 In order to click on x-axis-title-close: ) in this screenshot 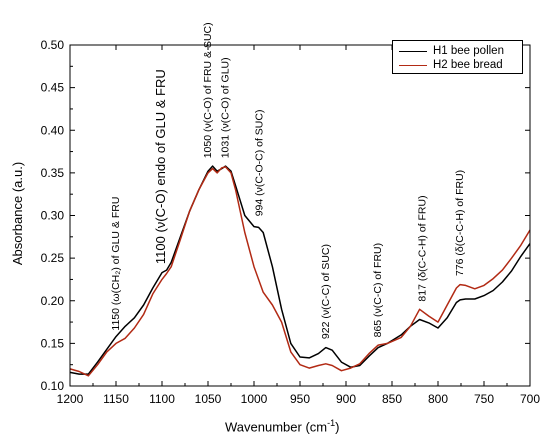, I will do `click(337, 427)`.